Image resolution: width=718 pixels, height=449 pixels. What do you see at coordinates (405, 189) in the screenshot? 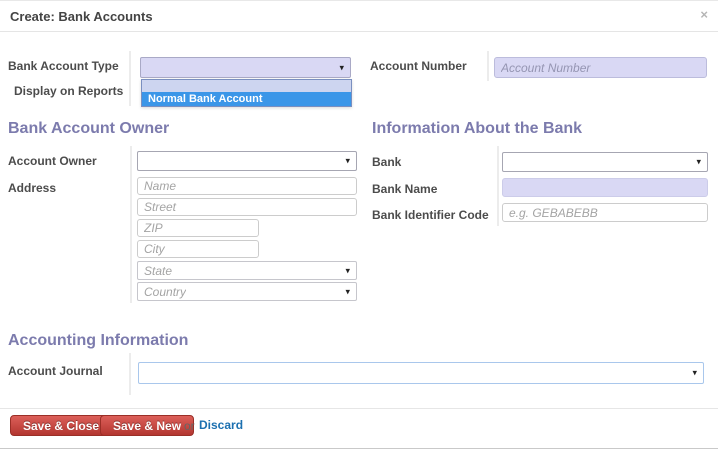
I see `bank-name-label: Bank Name` at bounding box center [405, 189].